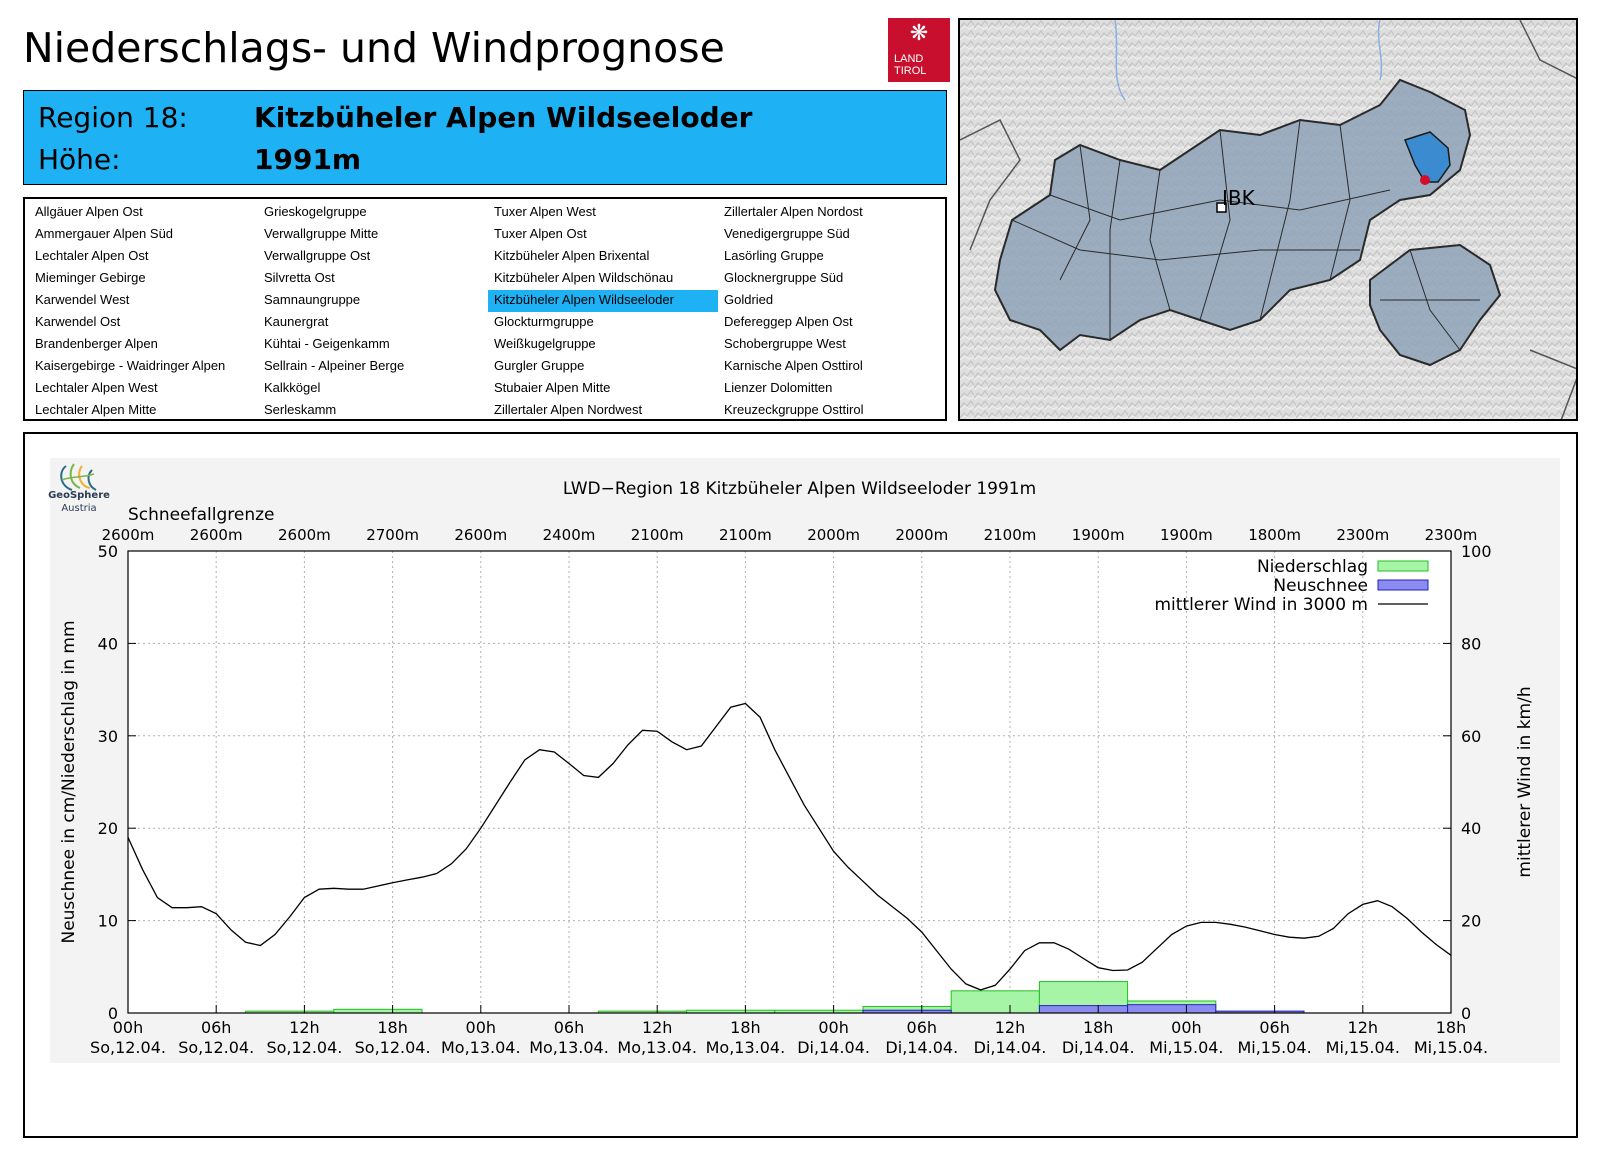  I want to click on region-list-item: Karwendel Ost, so click(78, 321).